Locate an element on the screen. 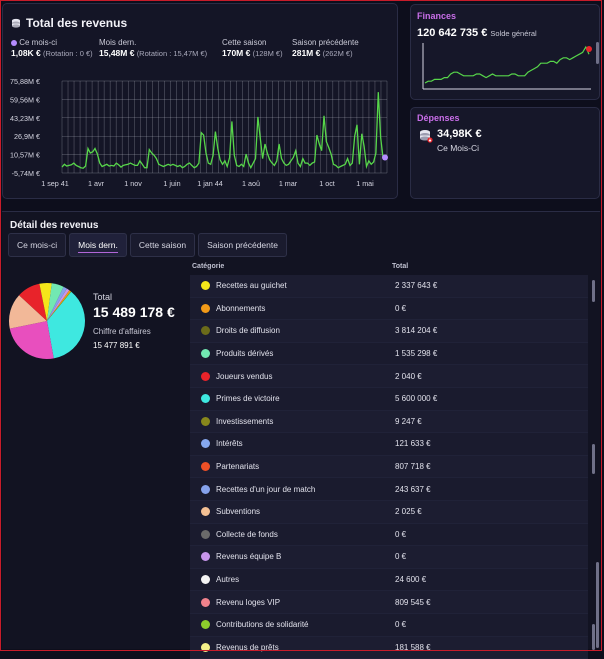  stat-this-season: Cette saison 170M € (128M €) is located at coordinates (252, 48).